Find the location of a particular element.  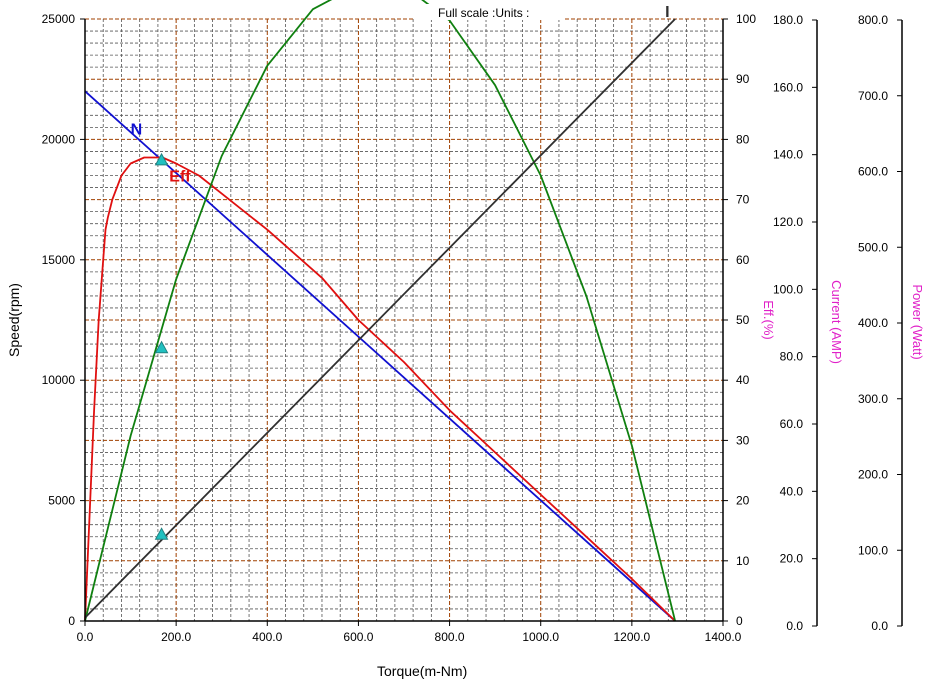

eff-tick-label: 20 is located at coordinates (743, 501).